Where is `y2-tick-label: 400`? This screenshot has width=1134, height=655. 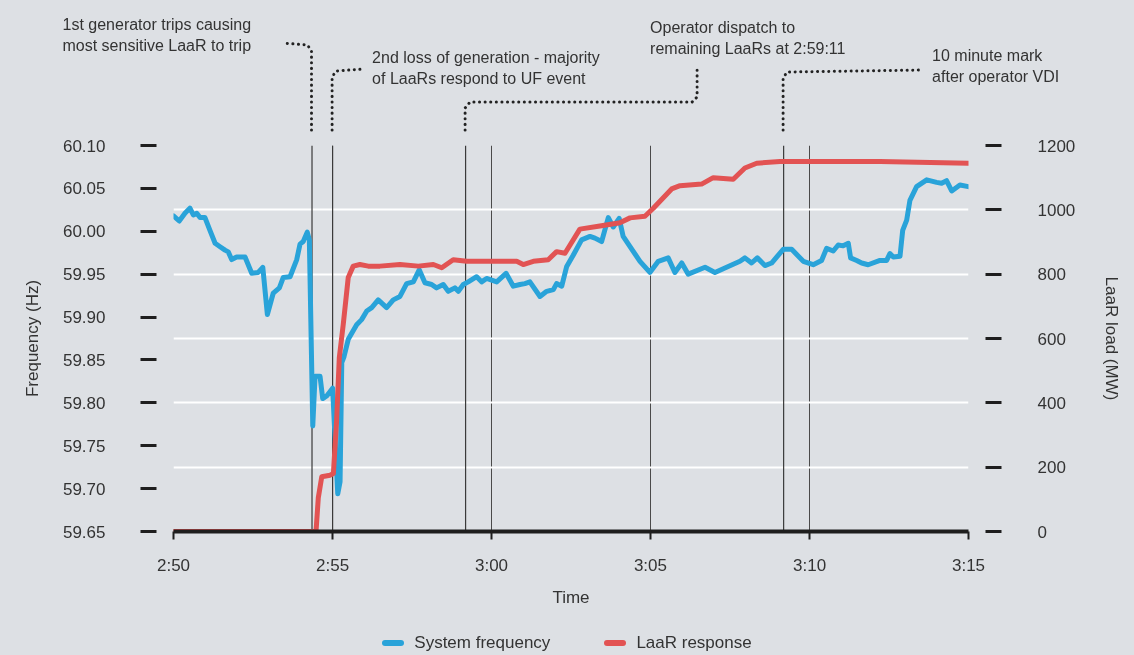
y2-tick-label: 400 is located at coordinates (1051, 403).